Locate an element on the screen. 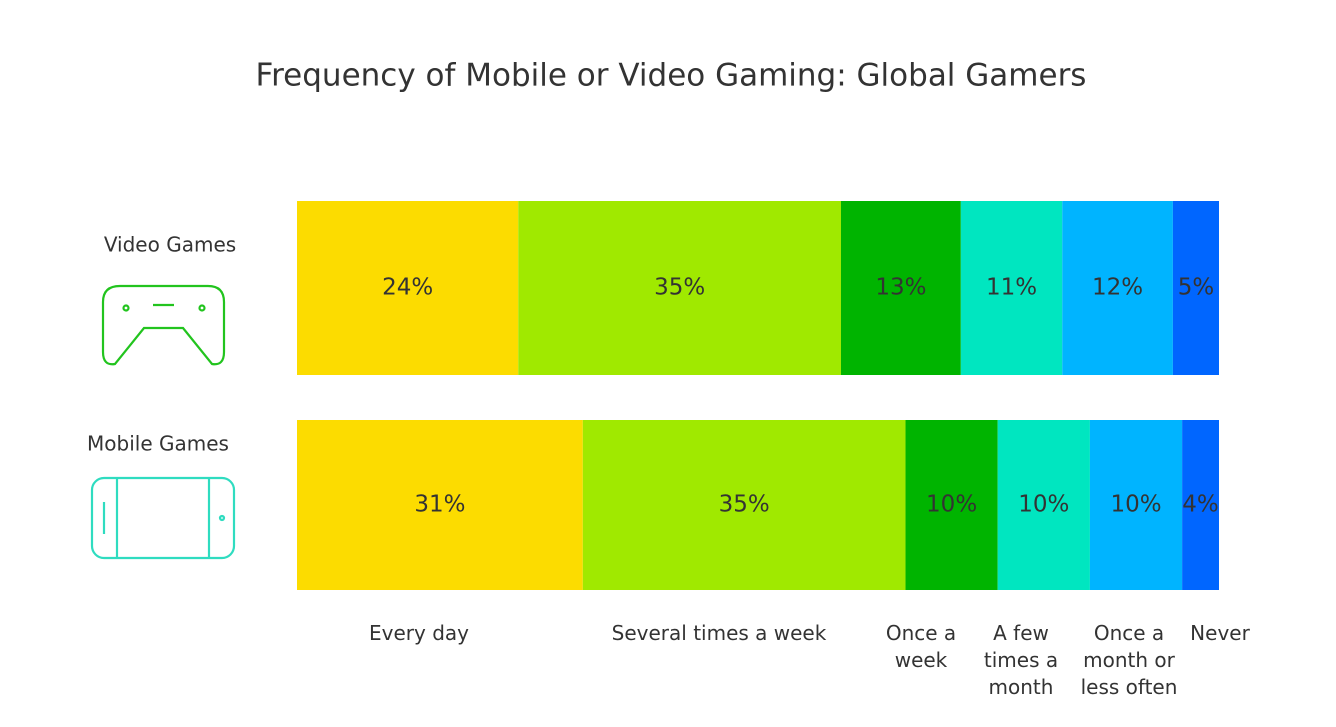  gamepad-icon is located at coordinates (163, 325).